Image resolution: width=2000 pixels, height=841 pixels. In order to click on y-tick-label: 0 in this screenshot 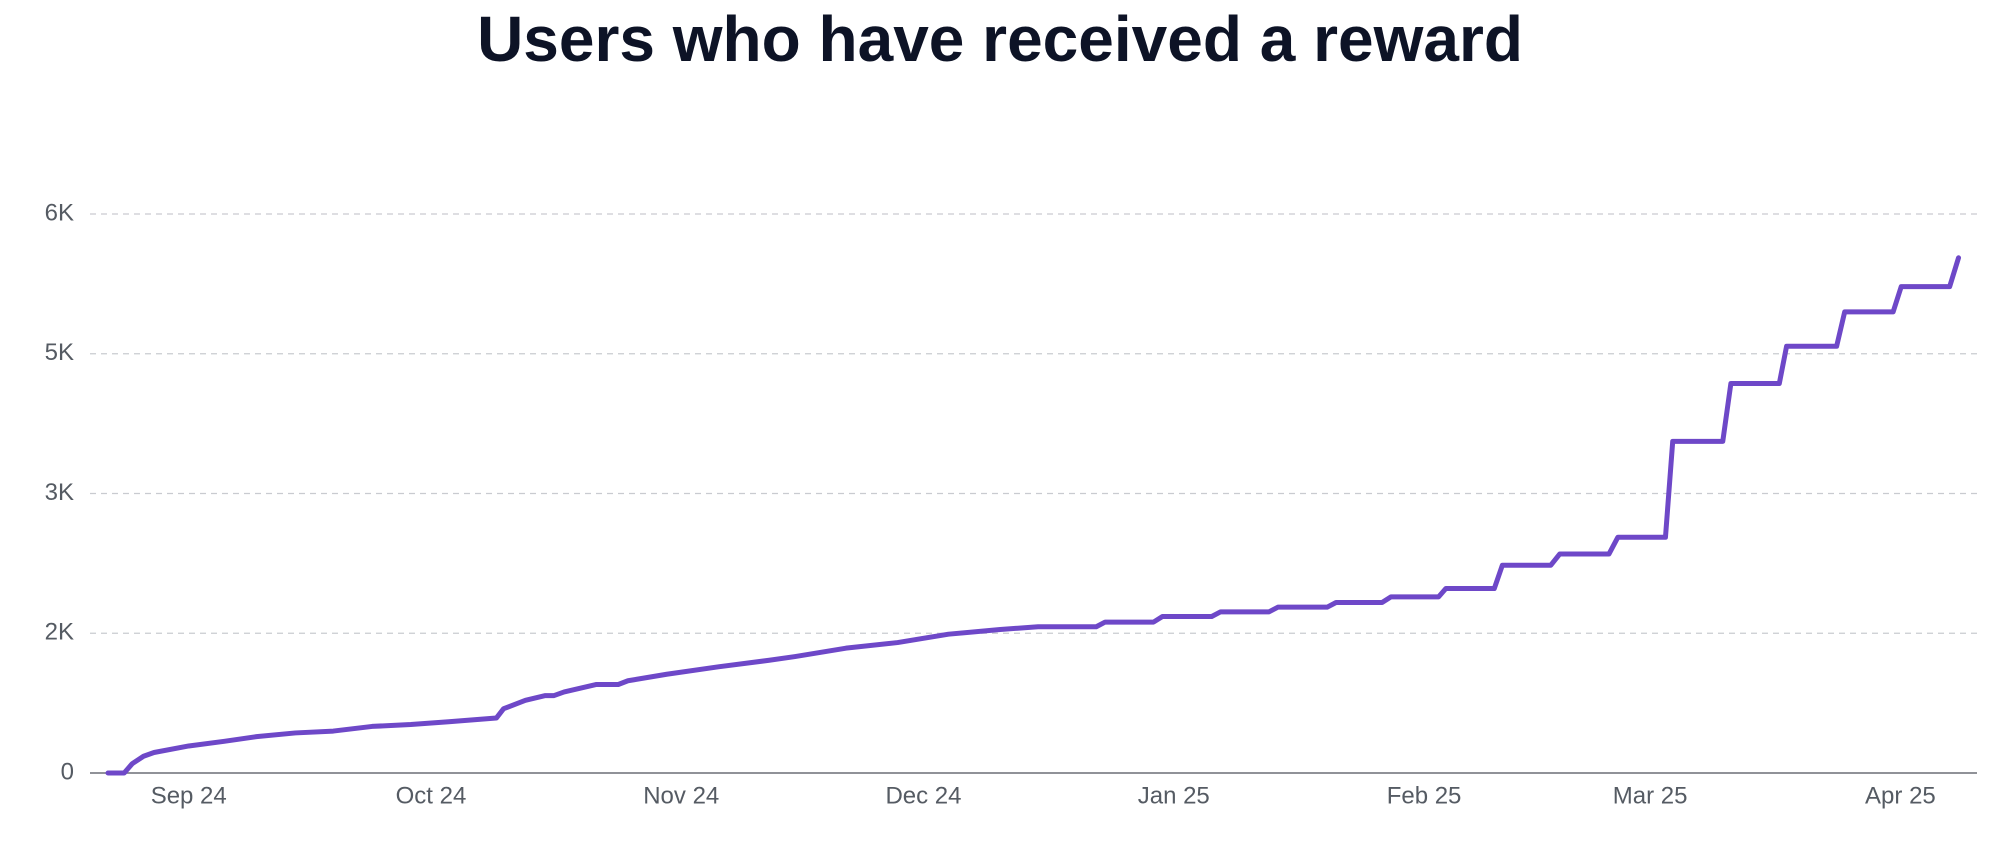, I will do `click(67, 771)`.